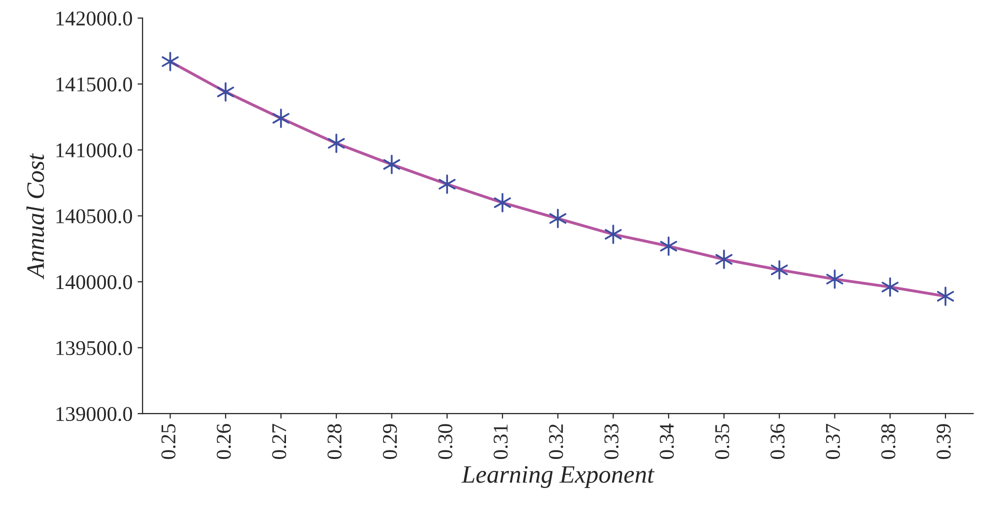  I want to click on y-tick-label: 139500.0, so click(94, 348).